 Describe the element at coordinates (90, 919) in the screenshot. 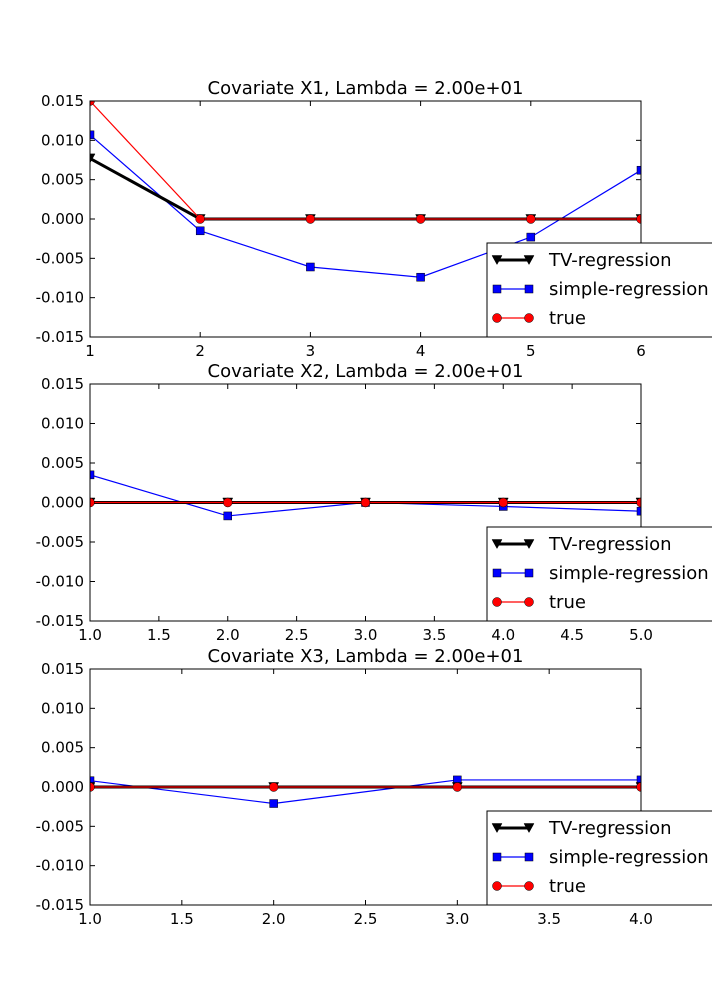

I see `x-tick-label: 1.0` at that location.